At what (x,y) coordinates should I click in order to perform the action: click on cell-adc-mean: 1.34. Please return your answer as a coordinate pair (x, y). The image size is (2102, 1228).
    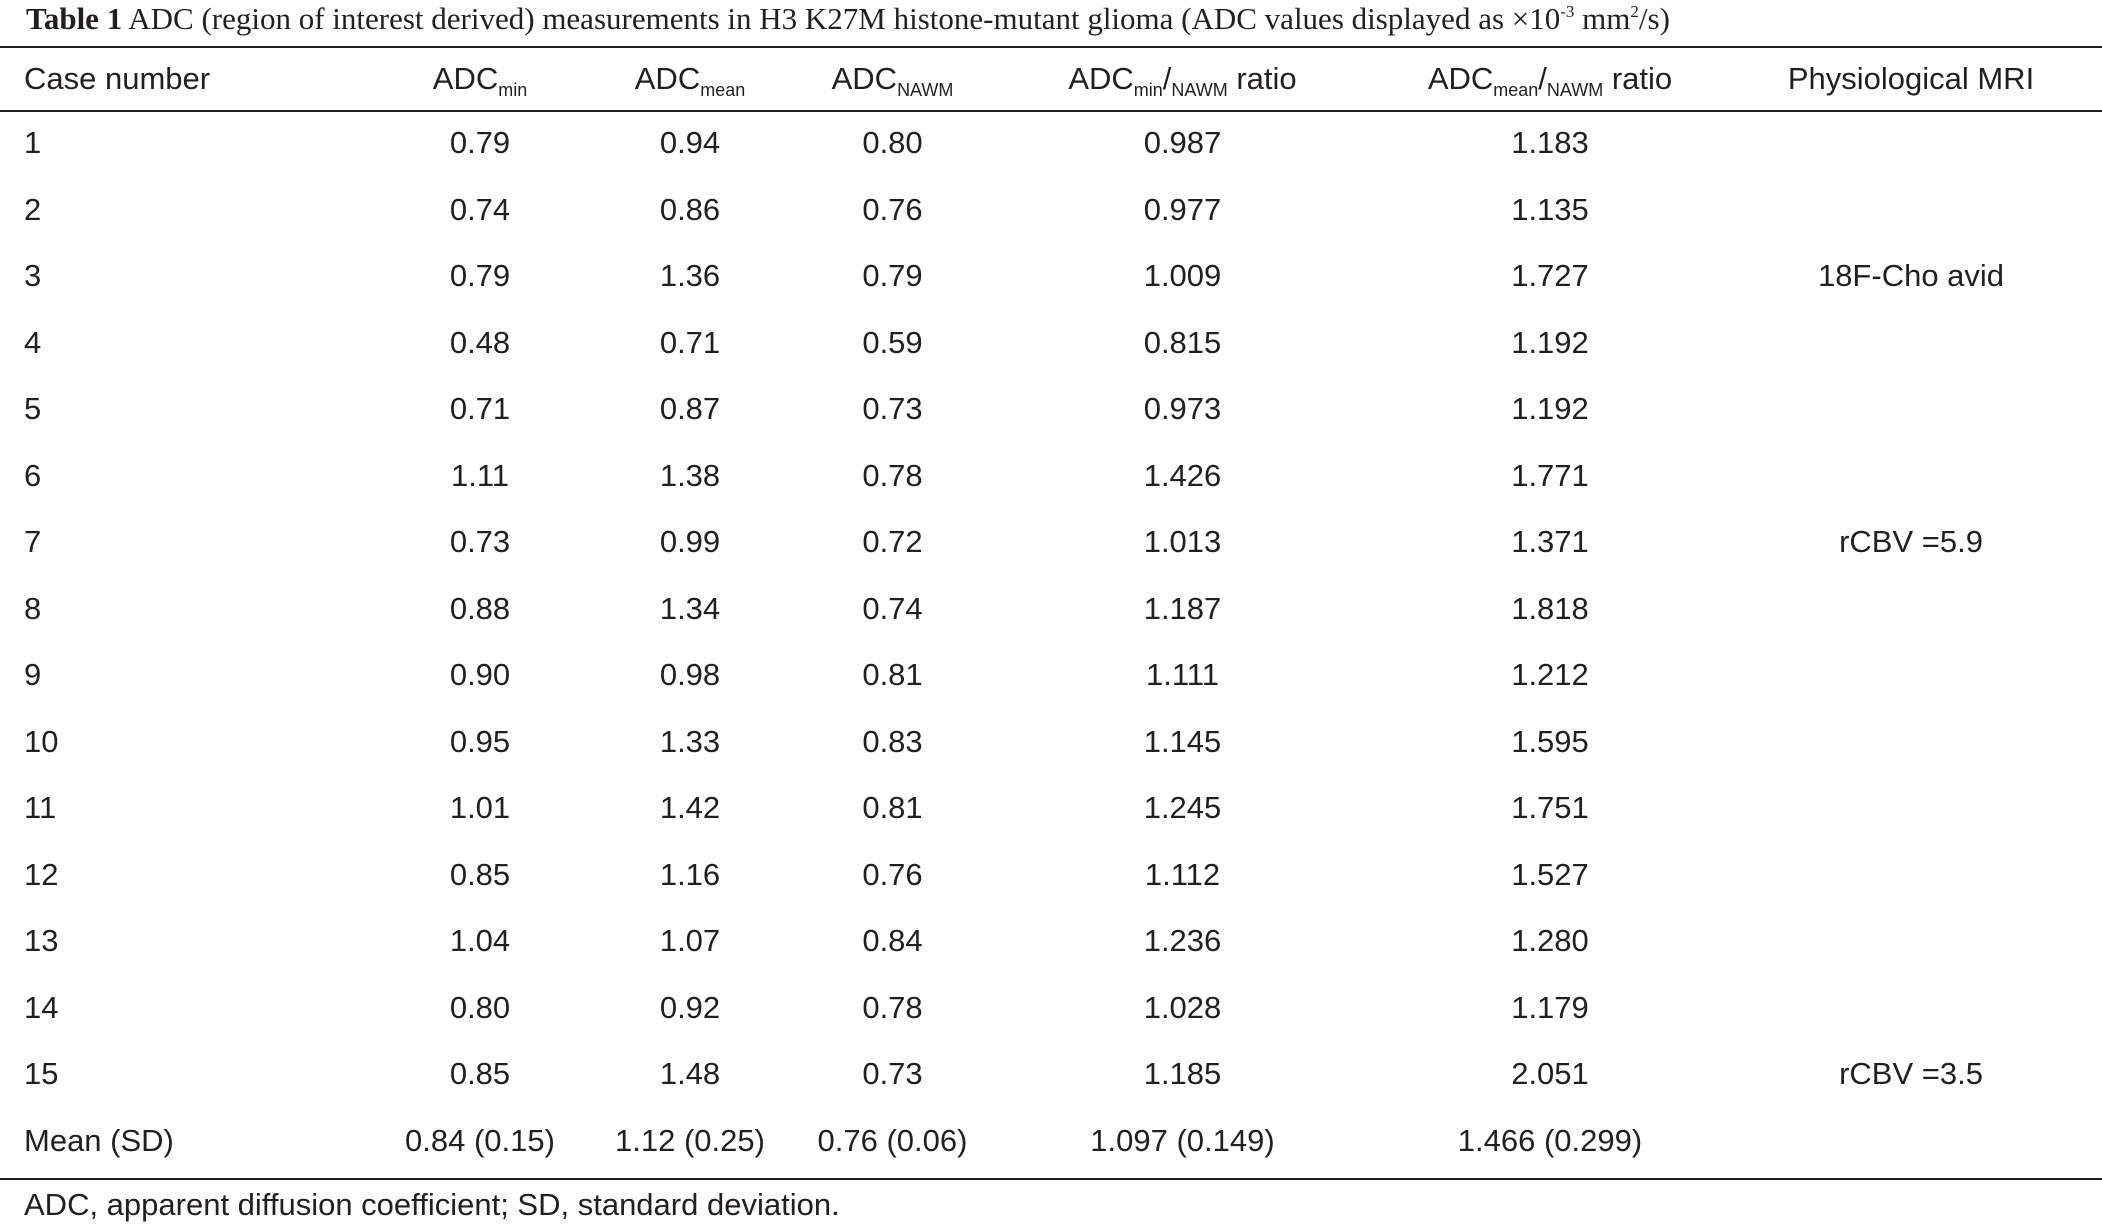
    Looking at the image, I should click on (690, 608).